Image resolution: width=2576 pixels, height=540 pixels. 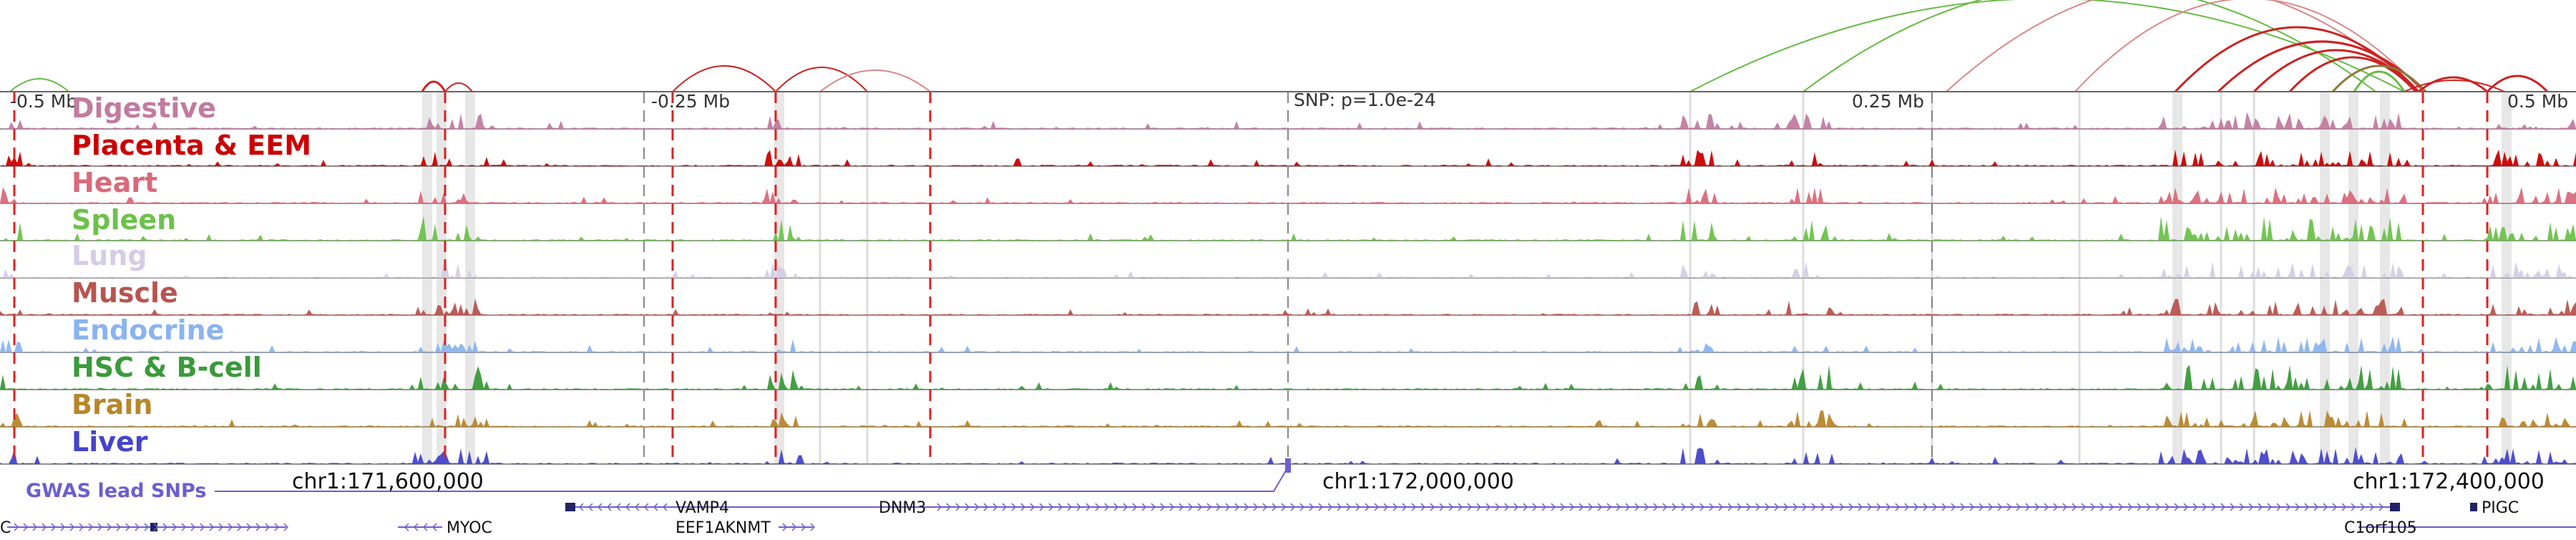 What do you see at coordinates (43, 101) in the screenshot?
I see `tick-label-minus-half-mb: -0.5 Mb` at bounding box center [43, 101].